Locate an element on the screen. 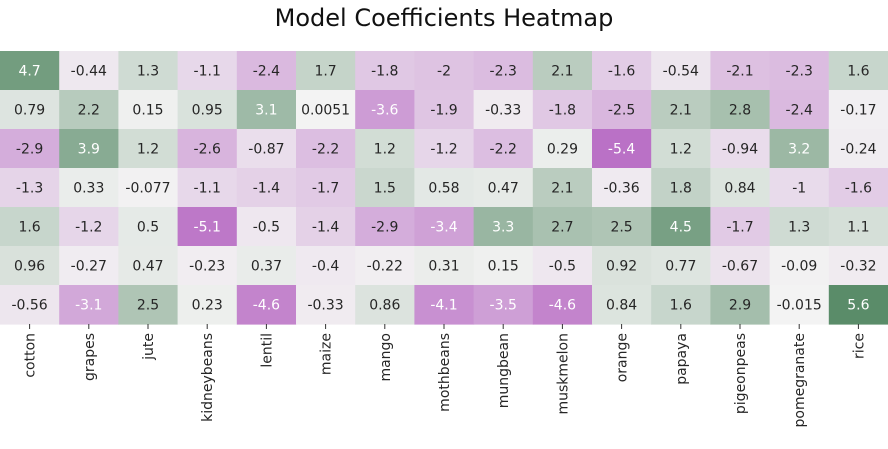 This screenshot has width=888, height=449. cell-value-label: 3.9 is located at coordinates (89, 150).